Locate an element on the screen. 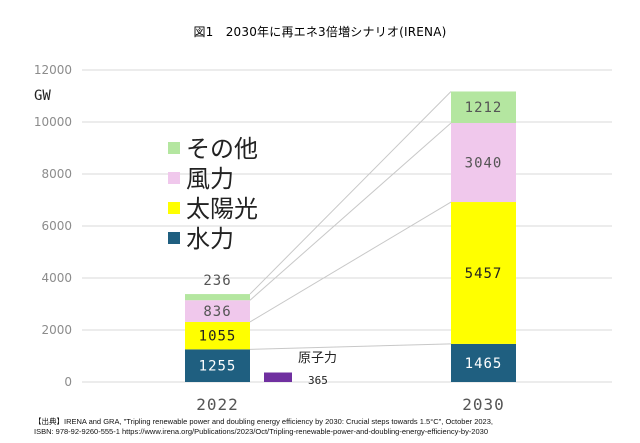 The image size is (640, 443). y-tick-label: 2000 is located at coordinates (56, 330).